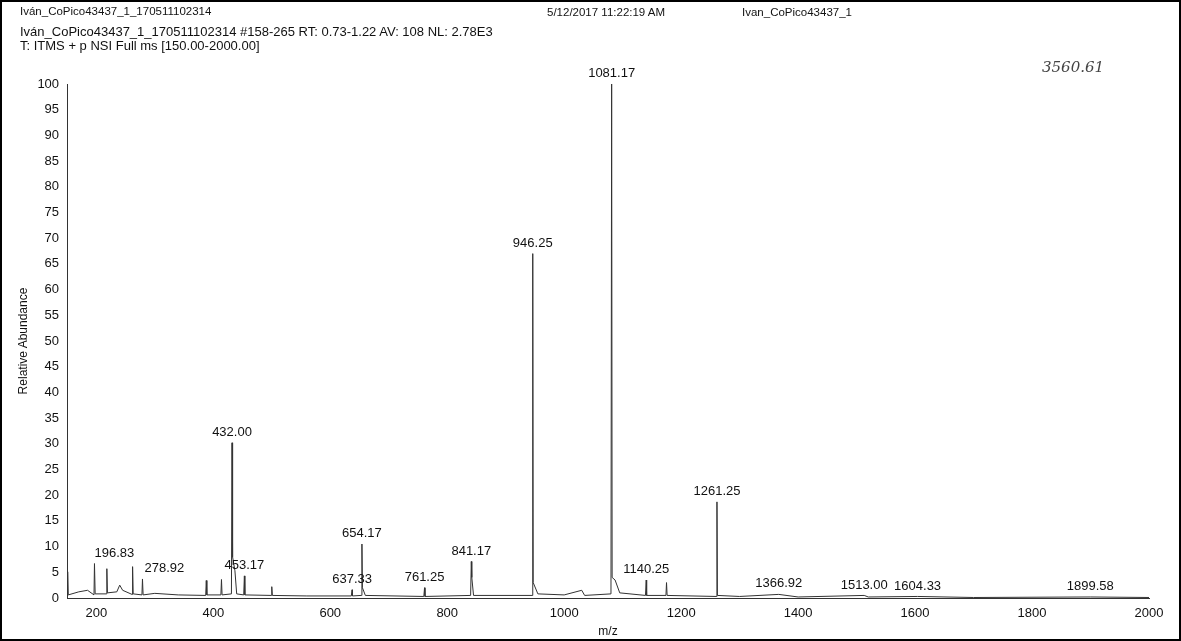 The height and width of the screenshot is (641, 1181). Describe the element at coordinates (681, 613) in the screenshot. I see `x-tick-label: 1200` at that location.